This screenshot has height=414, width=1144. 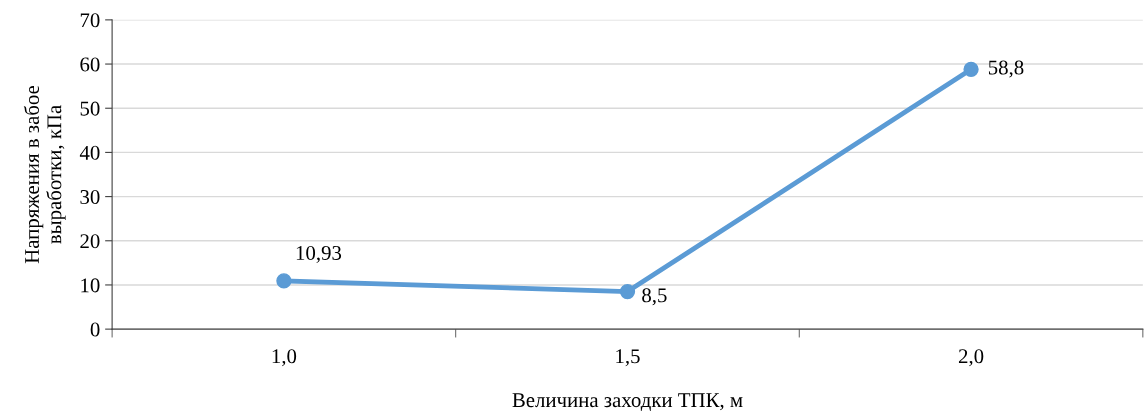 I want to click on y-tick-label: 0, so click(x=95, y=329).